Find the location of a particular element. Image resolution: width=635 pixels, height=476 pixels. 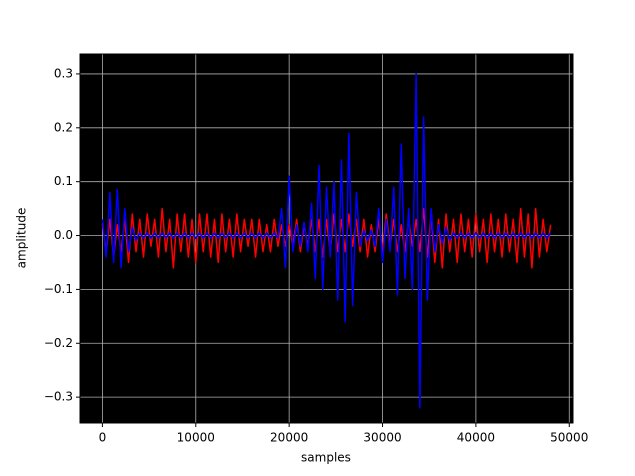

x-tick-label: 40000 is located at coordinates (476, 438).